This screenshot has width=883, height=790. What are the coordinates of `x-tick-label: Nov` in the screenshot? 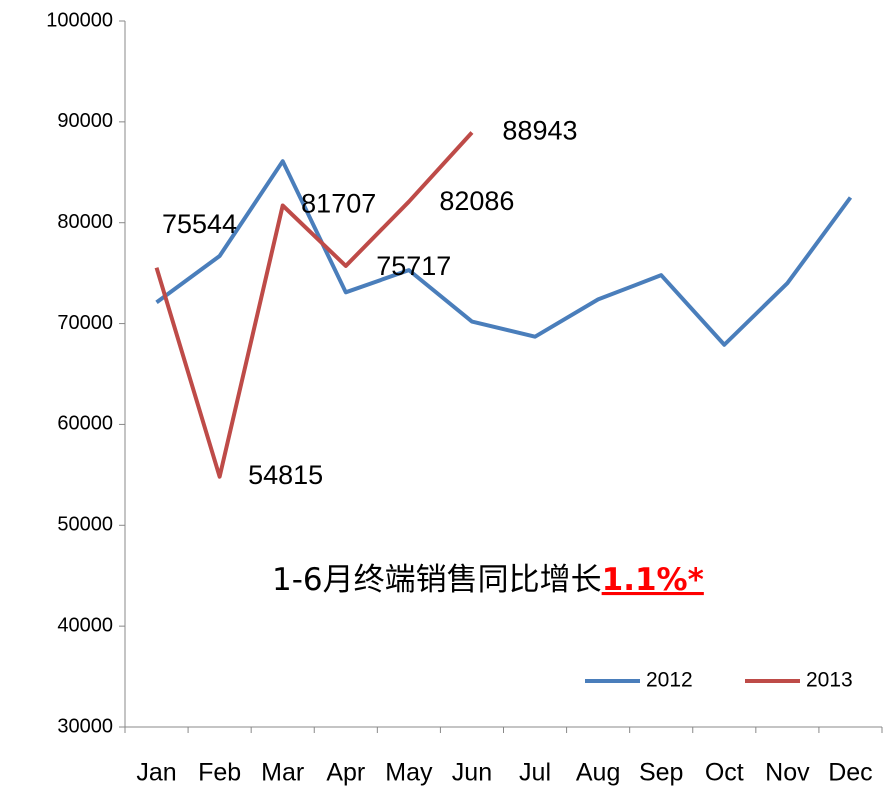 It's located at (787, 773).